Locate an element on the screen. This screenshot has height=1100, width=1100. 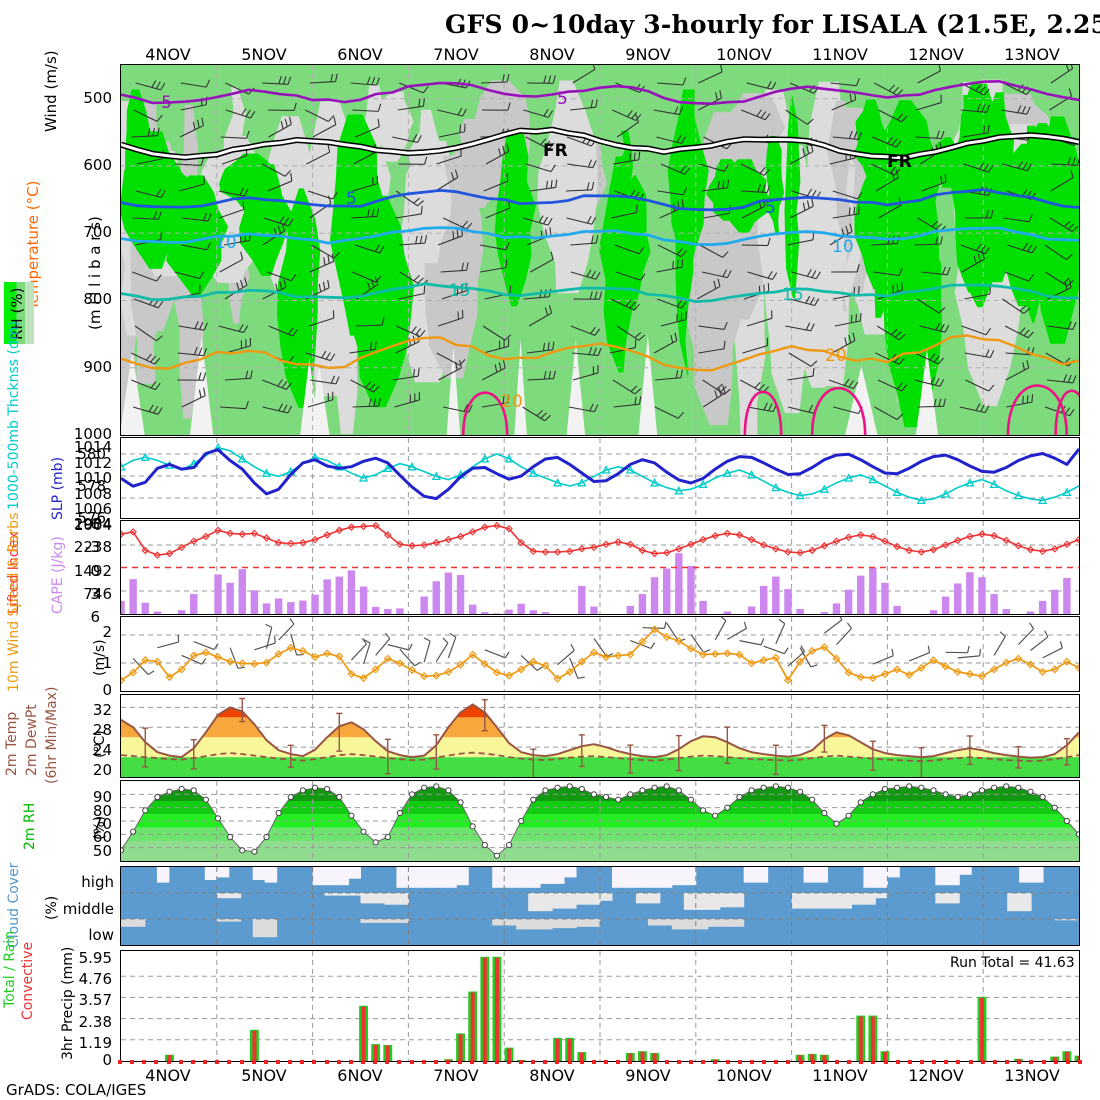
axis-label-precip: 3hr Precip (mm) is located at coordinates (68, 1003).